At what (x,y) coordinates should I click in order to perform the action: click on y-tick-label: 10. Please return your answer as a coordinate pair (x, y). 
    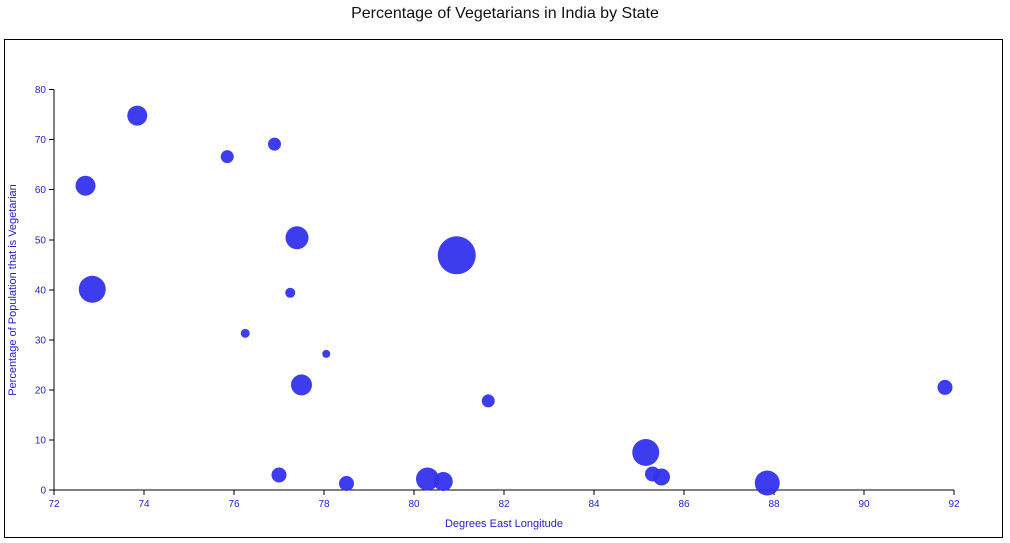
    Looking at the image, I should click on (41, 440).